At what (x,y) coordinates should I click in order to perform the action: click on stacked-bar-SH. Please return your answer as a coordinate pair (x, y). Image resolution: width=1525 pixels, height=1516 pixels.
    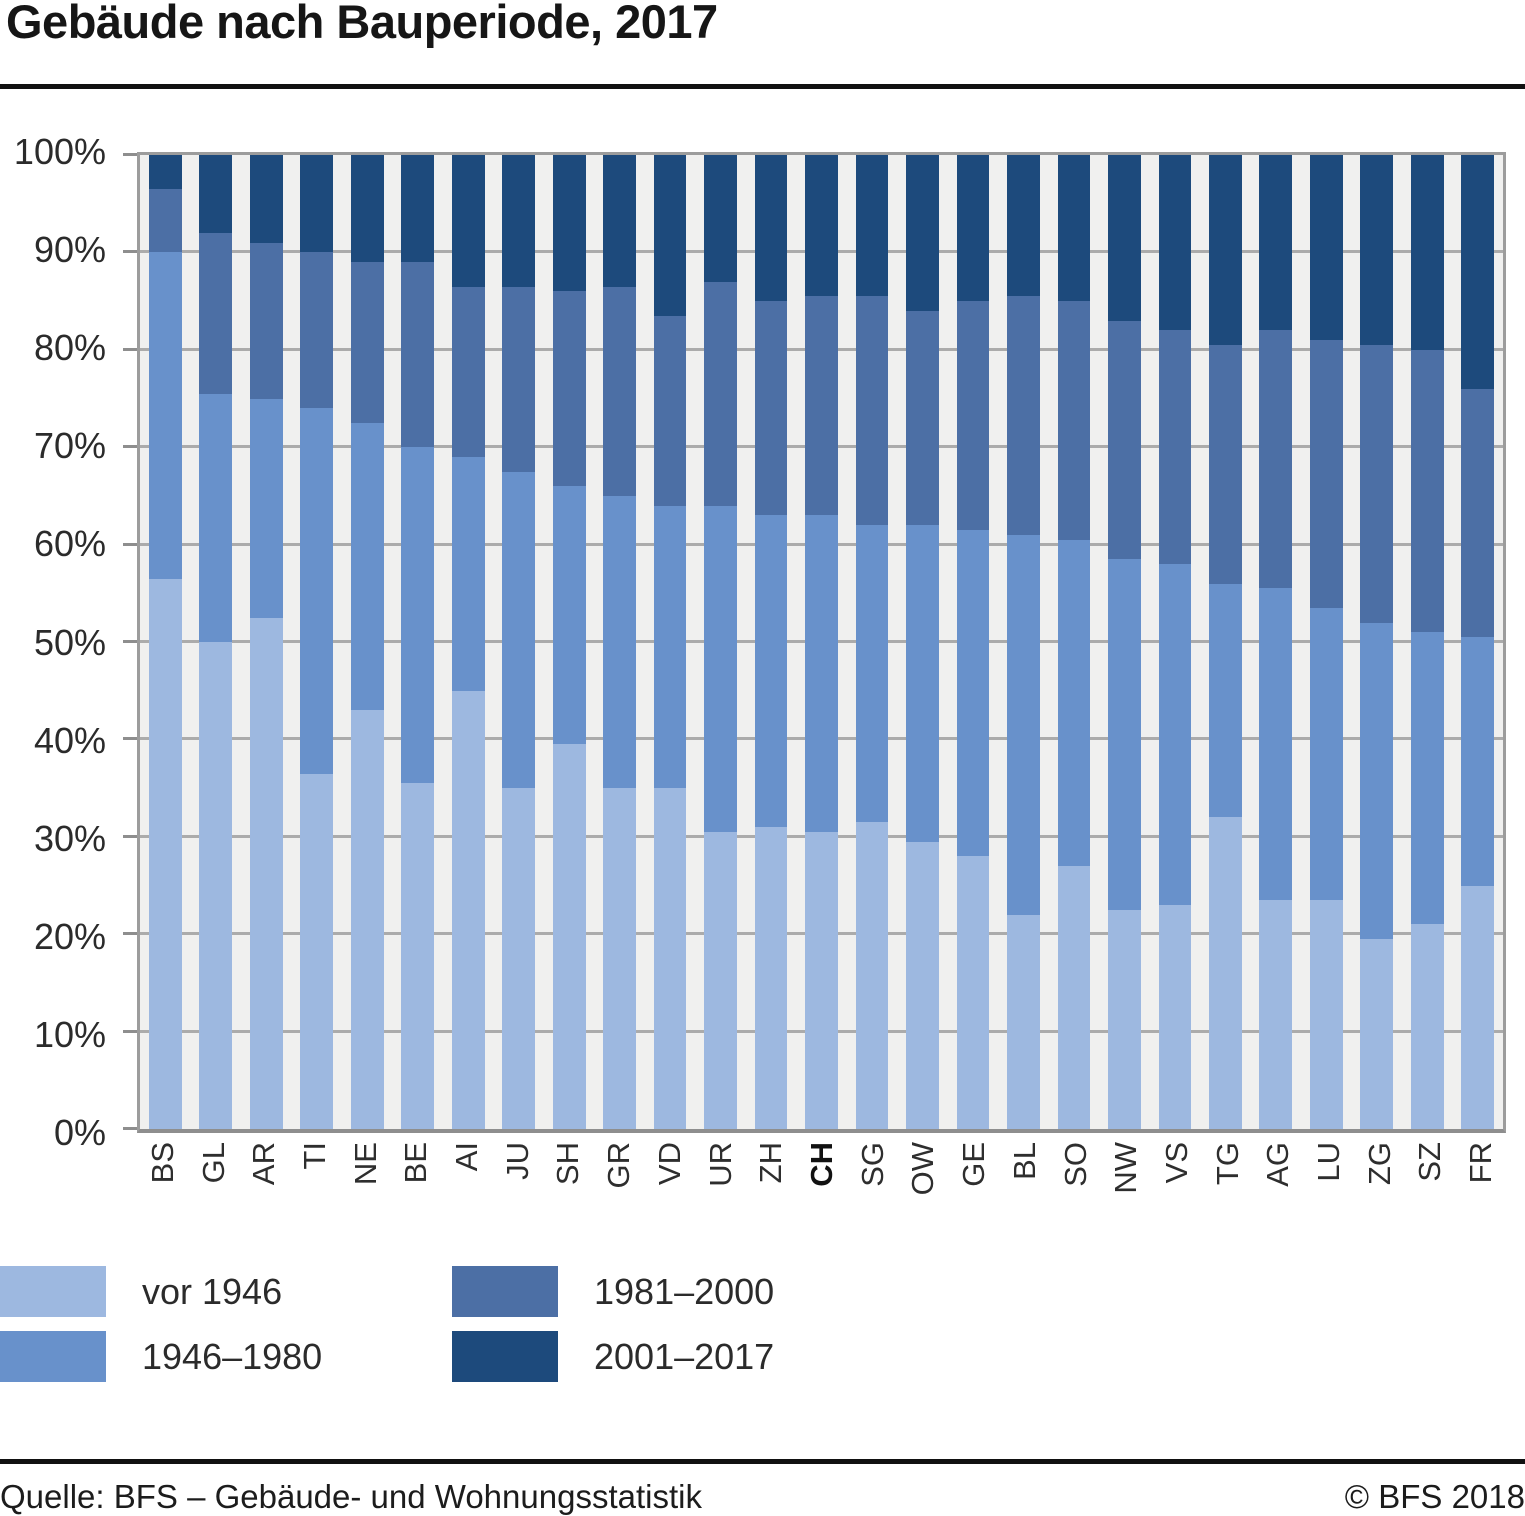
    Looking at the image, I should click on (569, 642).